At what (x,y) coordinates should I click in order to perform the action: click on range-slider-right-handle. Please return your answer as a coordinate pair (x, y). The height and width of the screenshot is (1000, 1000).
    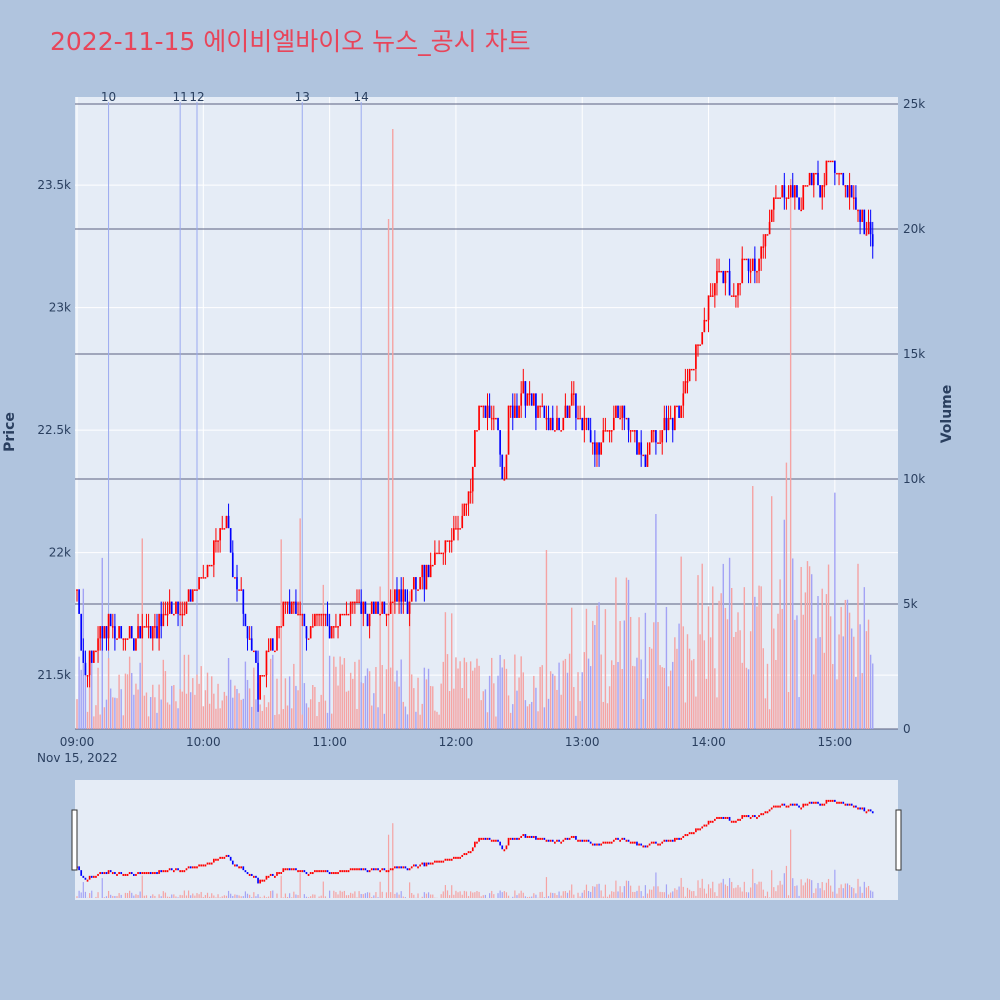
    Looking at the image, I should click on (898, 840).